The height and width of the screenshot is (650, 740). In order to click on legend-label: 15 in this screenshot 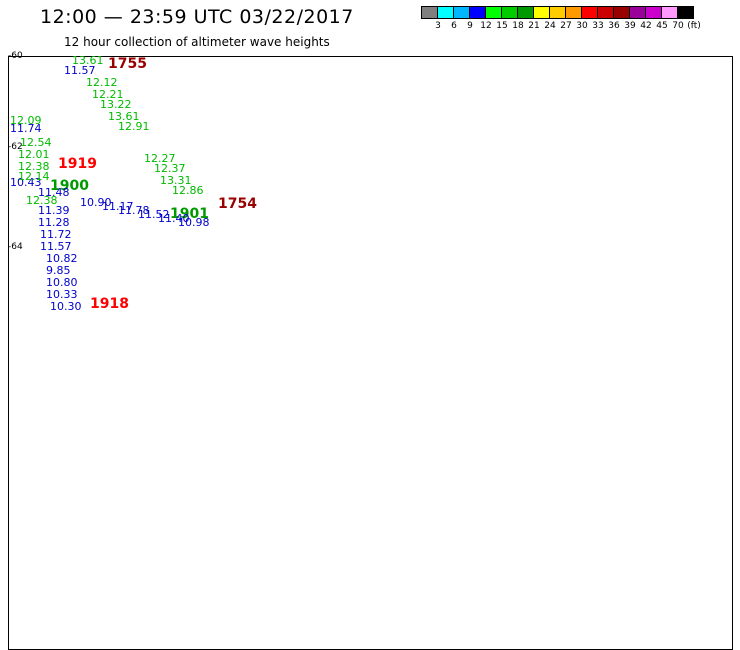, I will do `click(502, 26)`.